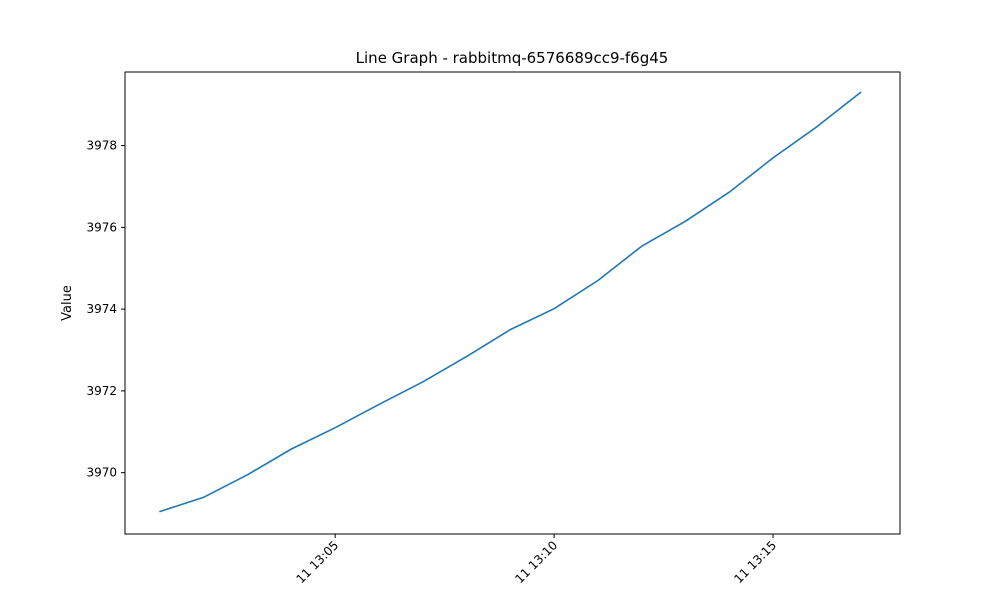 Image resolution: width=1000 pixels, height=600 pixels. I want to click on x-axis: 11 13:05 11 13:10 11 13:15, so click(536, 560).